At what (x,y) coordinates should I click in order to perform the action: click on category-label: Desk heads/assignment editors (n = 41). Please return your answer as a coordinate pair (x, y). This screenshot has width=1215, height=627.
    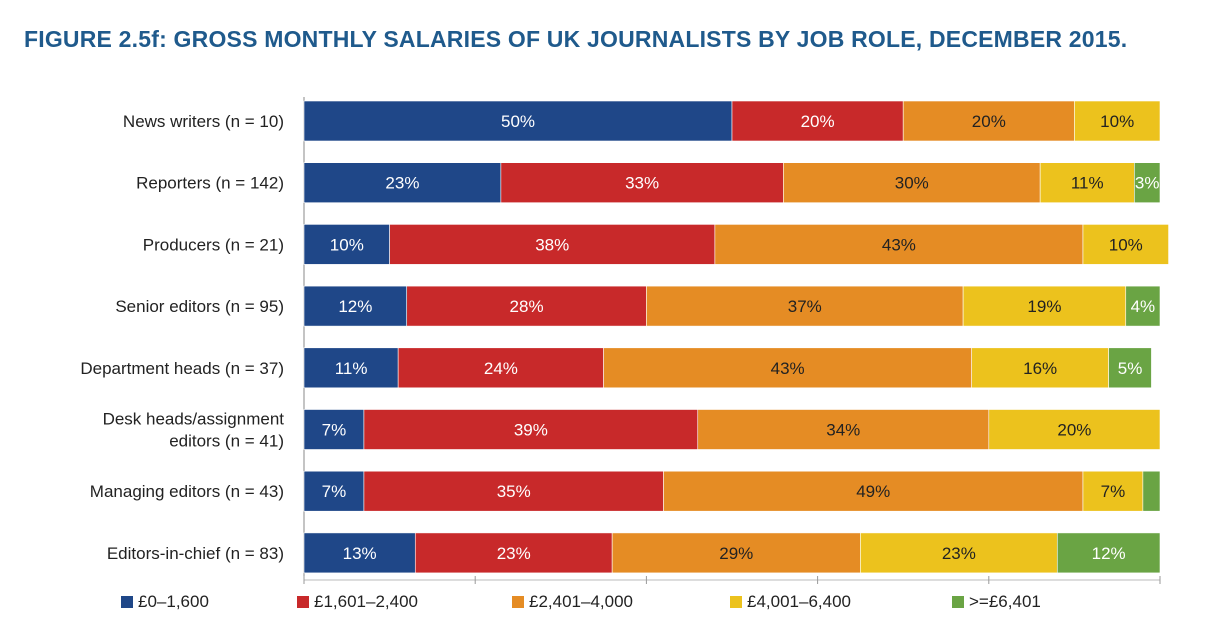
    Looking at the image, I should click on (194, 430).